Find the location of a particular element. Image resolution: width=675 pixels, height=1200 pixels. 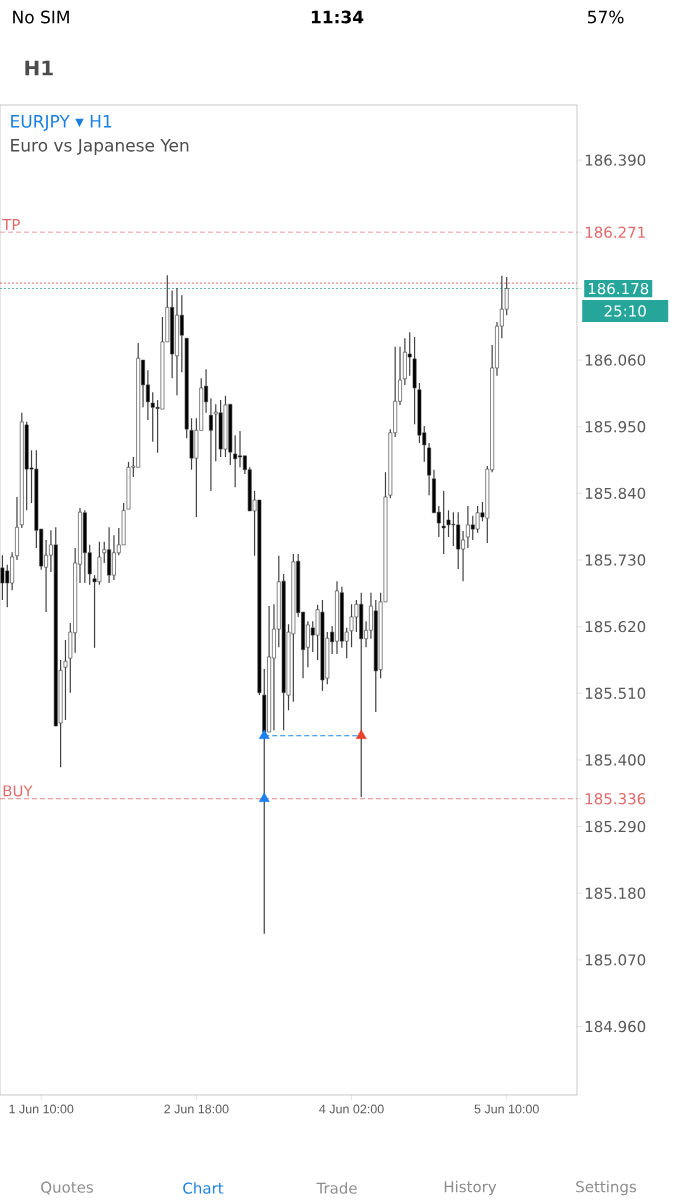

text: Trade is located at coordinates (336, 1188).